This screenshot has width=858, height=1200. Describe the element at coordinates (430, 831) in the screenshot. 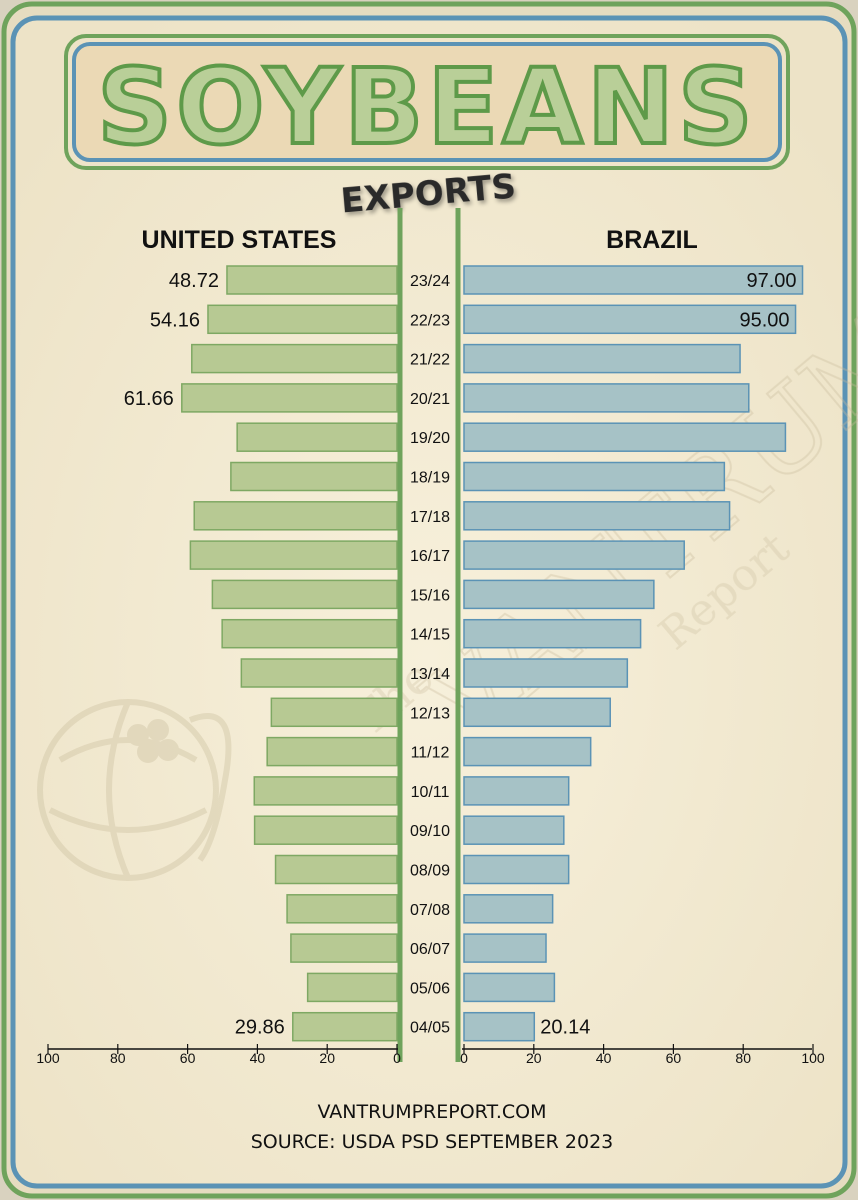

I see `year-label: 09/10` at that location.